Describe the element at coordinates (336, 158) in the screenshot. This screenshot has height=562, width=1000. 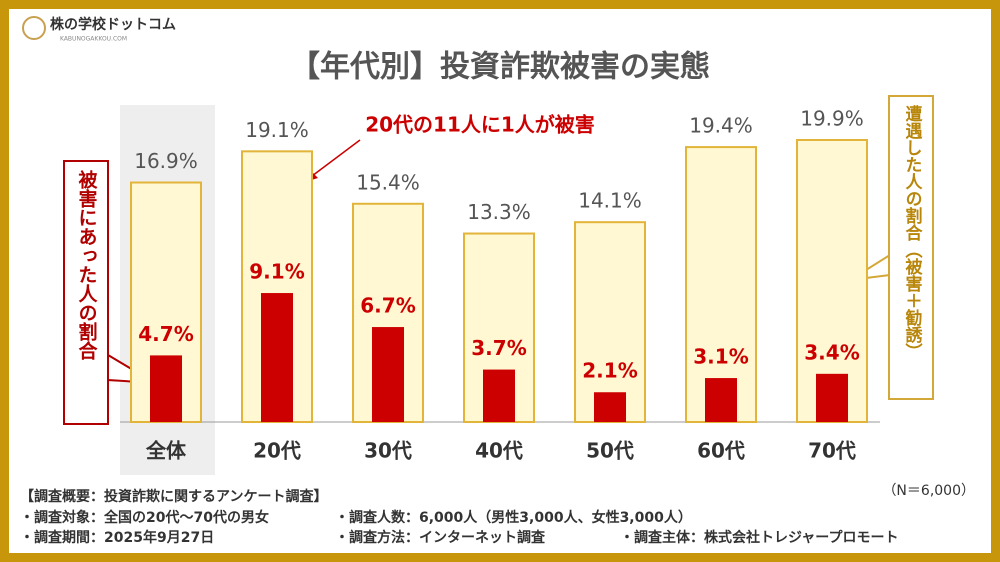
I see `annotation-arrow` at that location.